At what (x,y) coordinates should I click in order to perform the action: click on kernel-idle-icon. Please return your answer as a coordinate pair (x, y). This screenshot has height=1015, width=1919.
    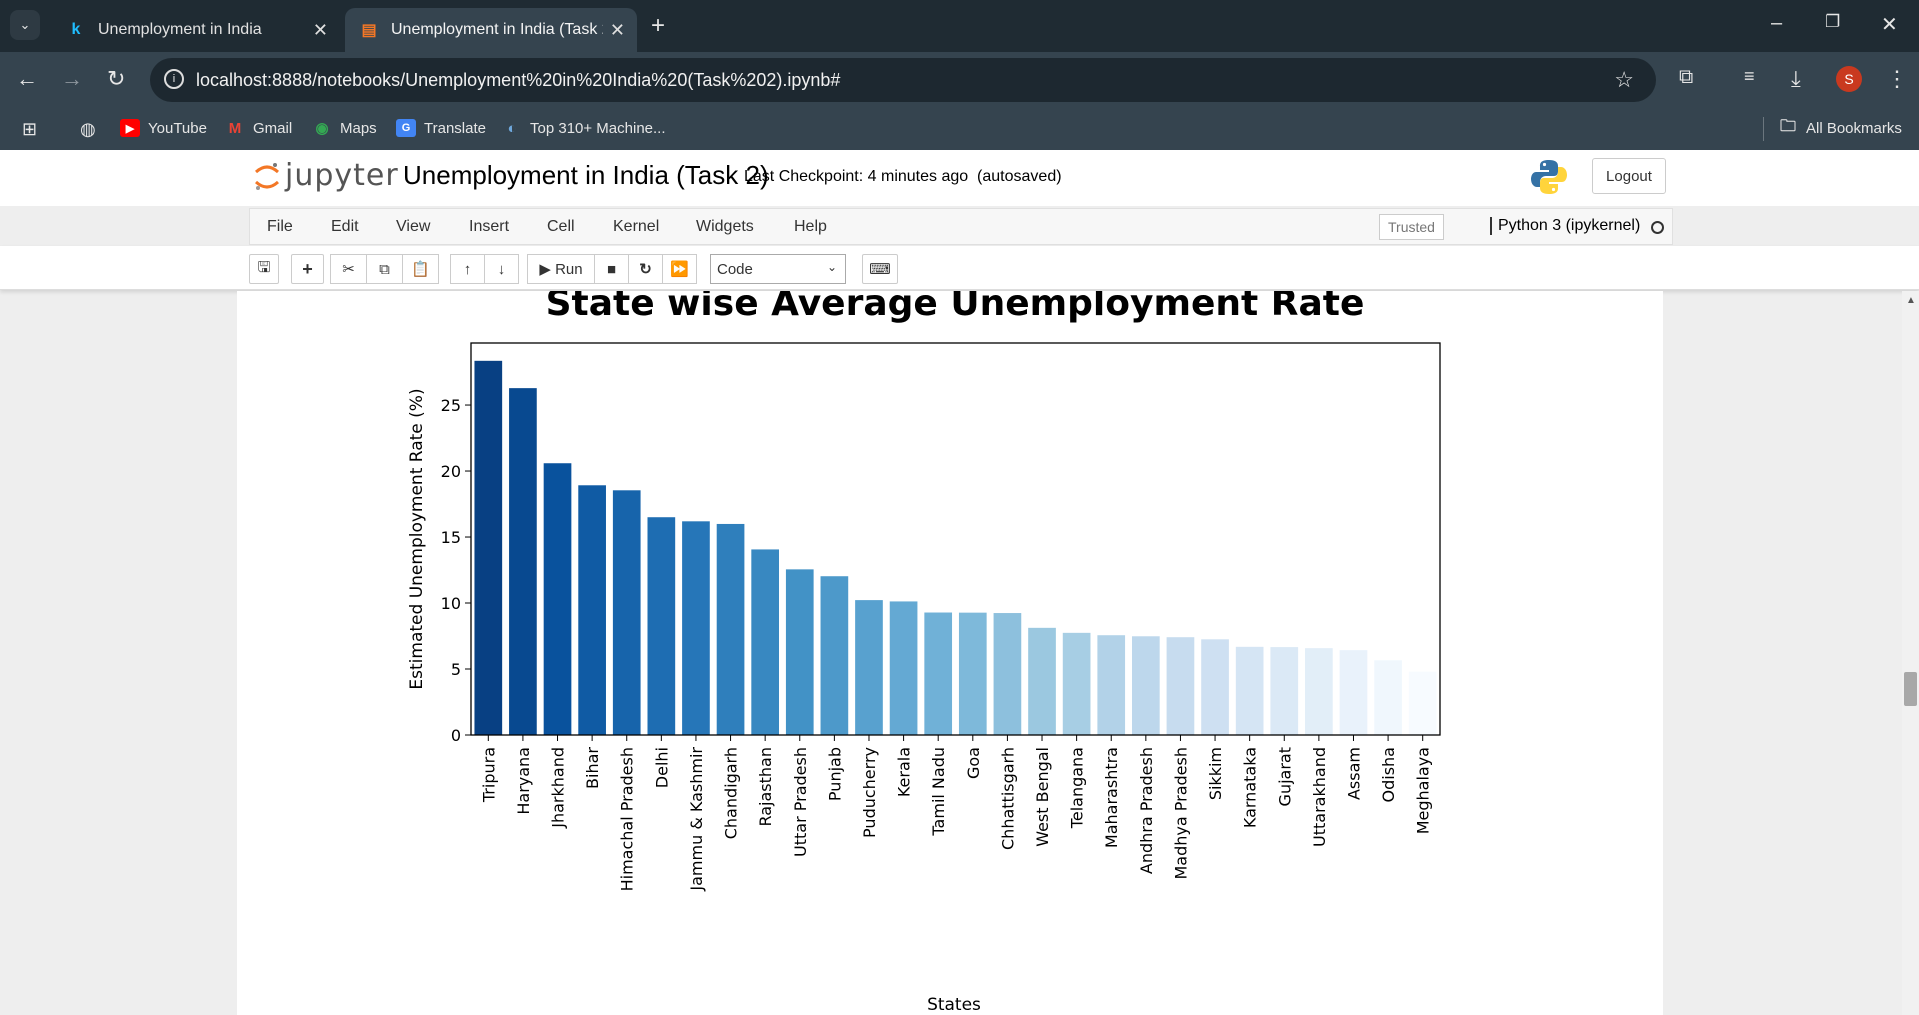
    Looking at the image, I should click on (1657, 227).